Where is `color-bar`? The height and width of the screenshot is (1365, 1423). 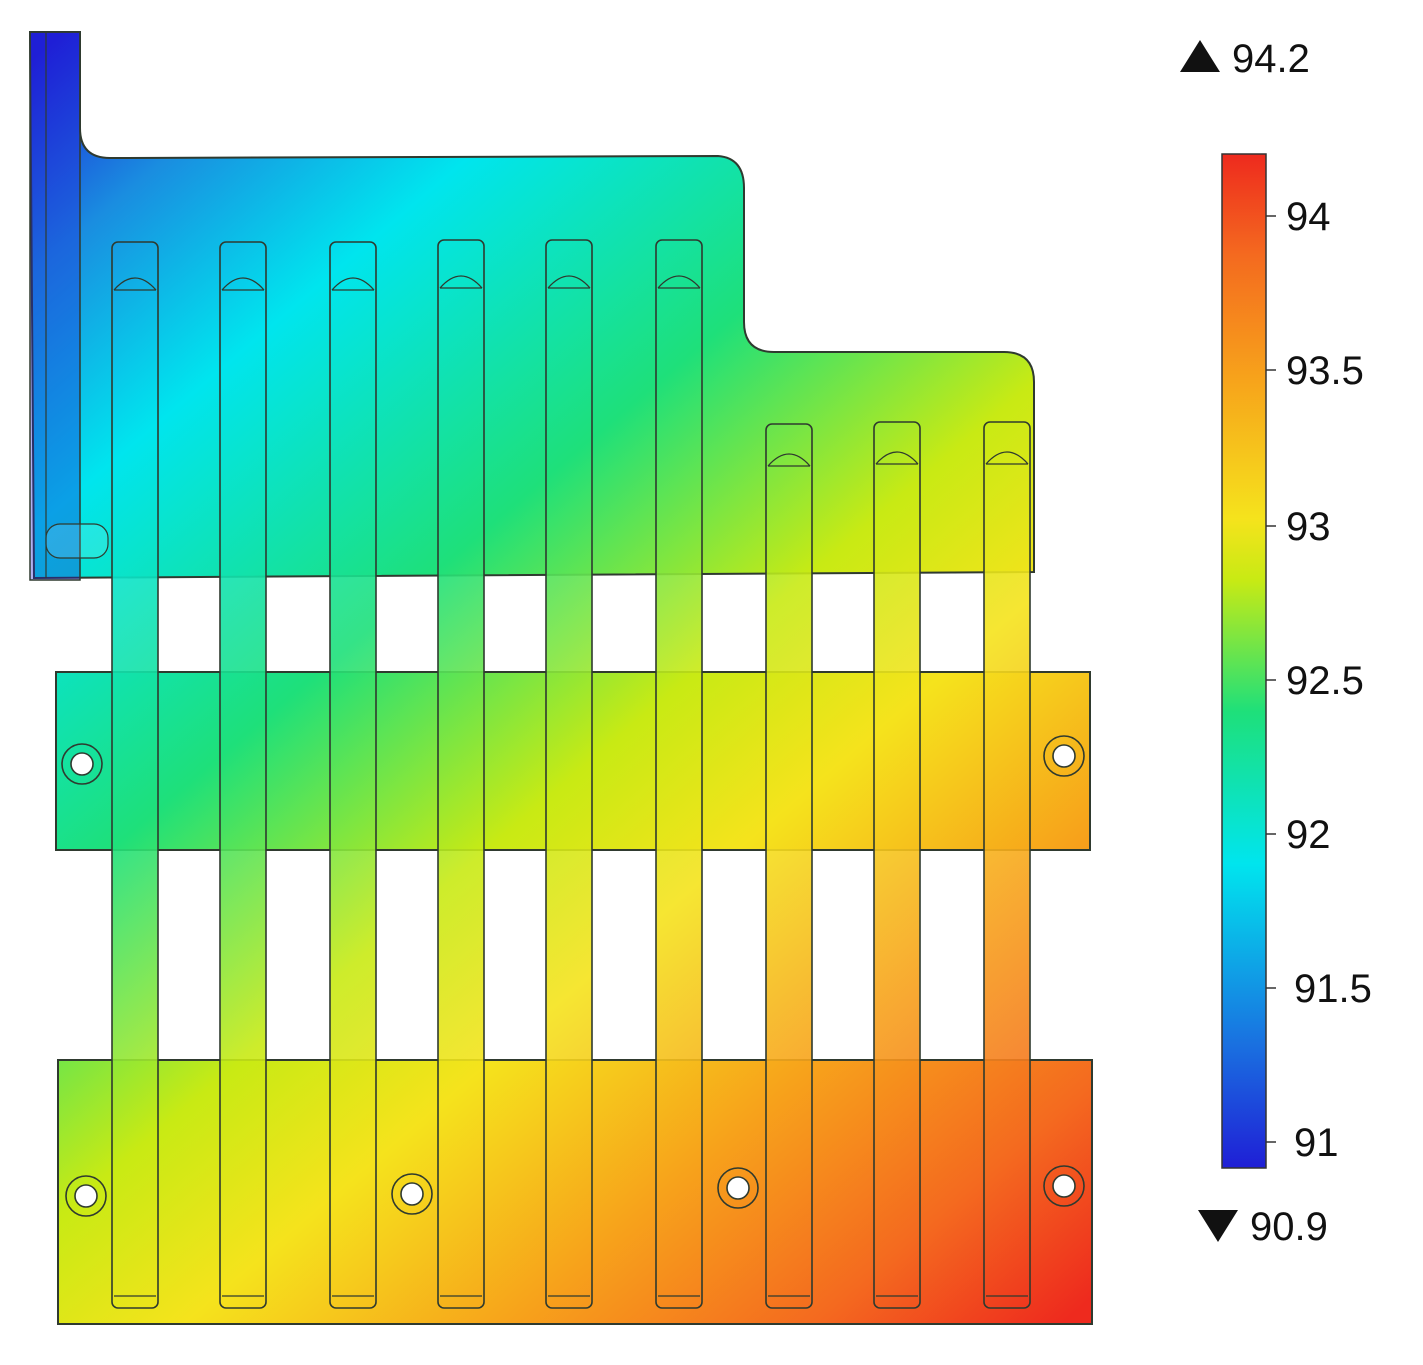 color-bar is located at coordinates (1244, 661).